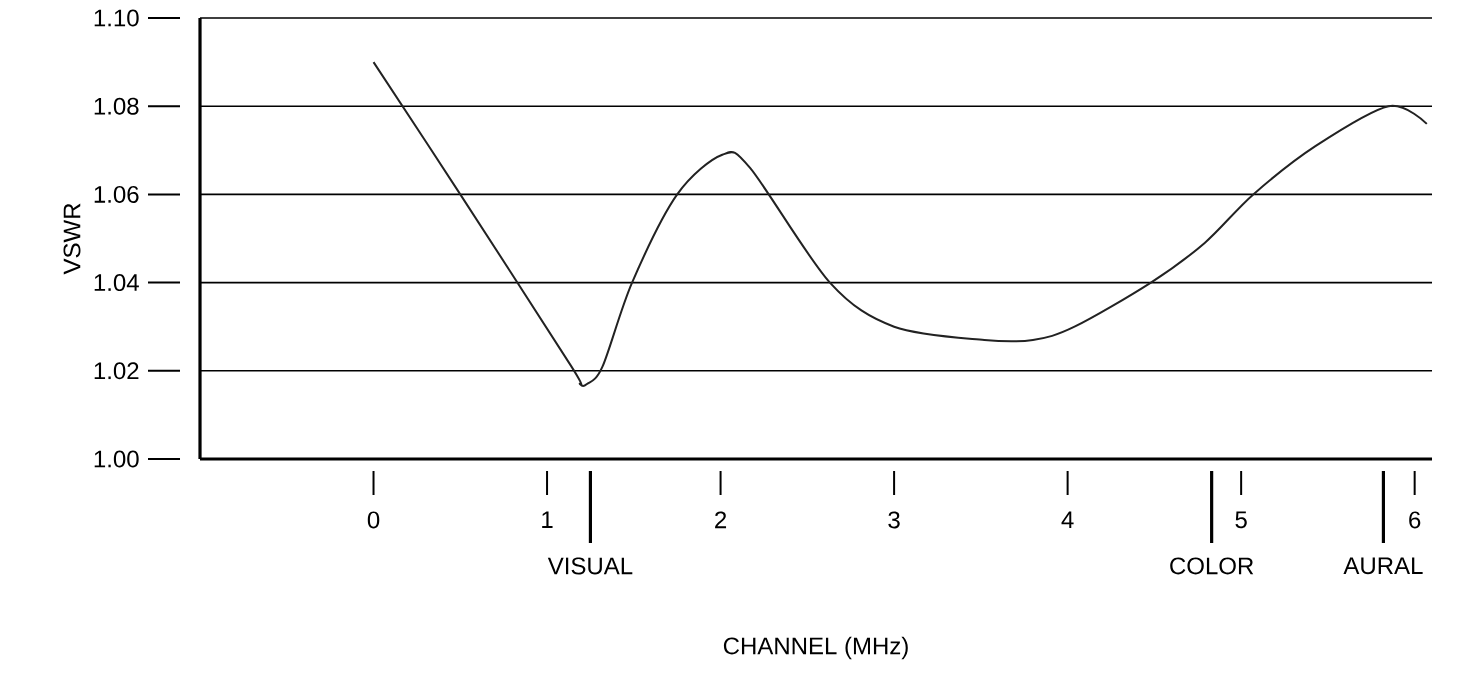 The image size is (1459, 696). I want to click on y-axis-title: VSWR, so click(72, 239).